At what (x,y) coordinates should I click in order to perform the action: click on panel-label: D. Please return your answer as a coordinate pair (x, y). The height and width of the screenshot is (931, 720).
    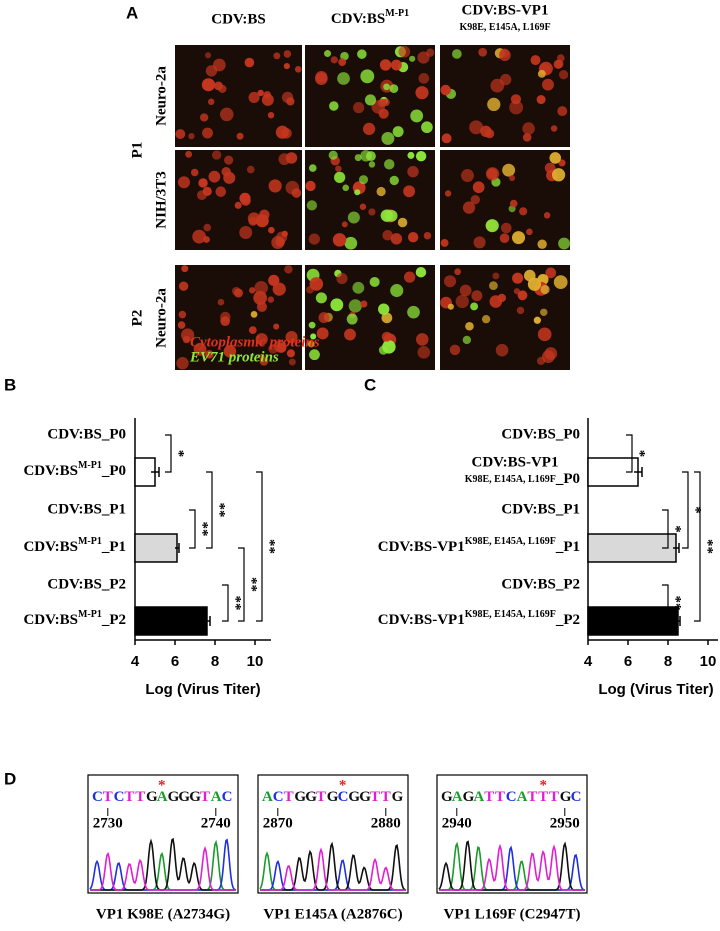
    Looking at the image, I should click on (10, 778).